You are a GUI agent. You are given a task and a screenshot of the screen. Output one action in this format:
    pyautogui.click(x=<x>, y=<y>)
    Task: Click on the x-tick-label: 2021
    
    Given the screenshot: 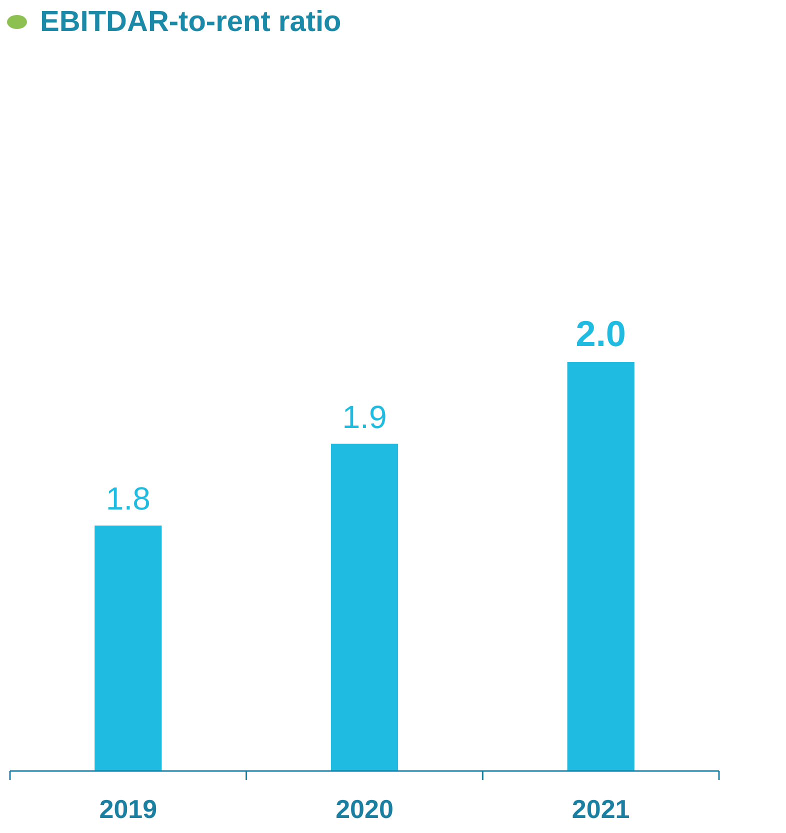 What is the action you would take?
    pyautogui.click(x=601, y=809)
    